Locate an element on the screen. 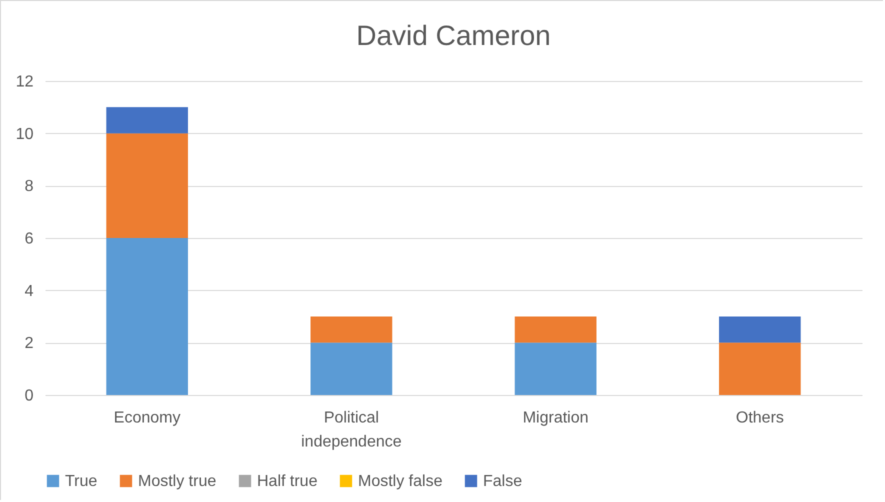 This screenshot has height=502, width=885. x-tick-label: Political independence is located at coordinates (351, 430).